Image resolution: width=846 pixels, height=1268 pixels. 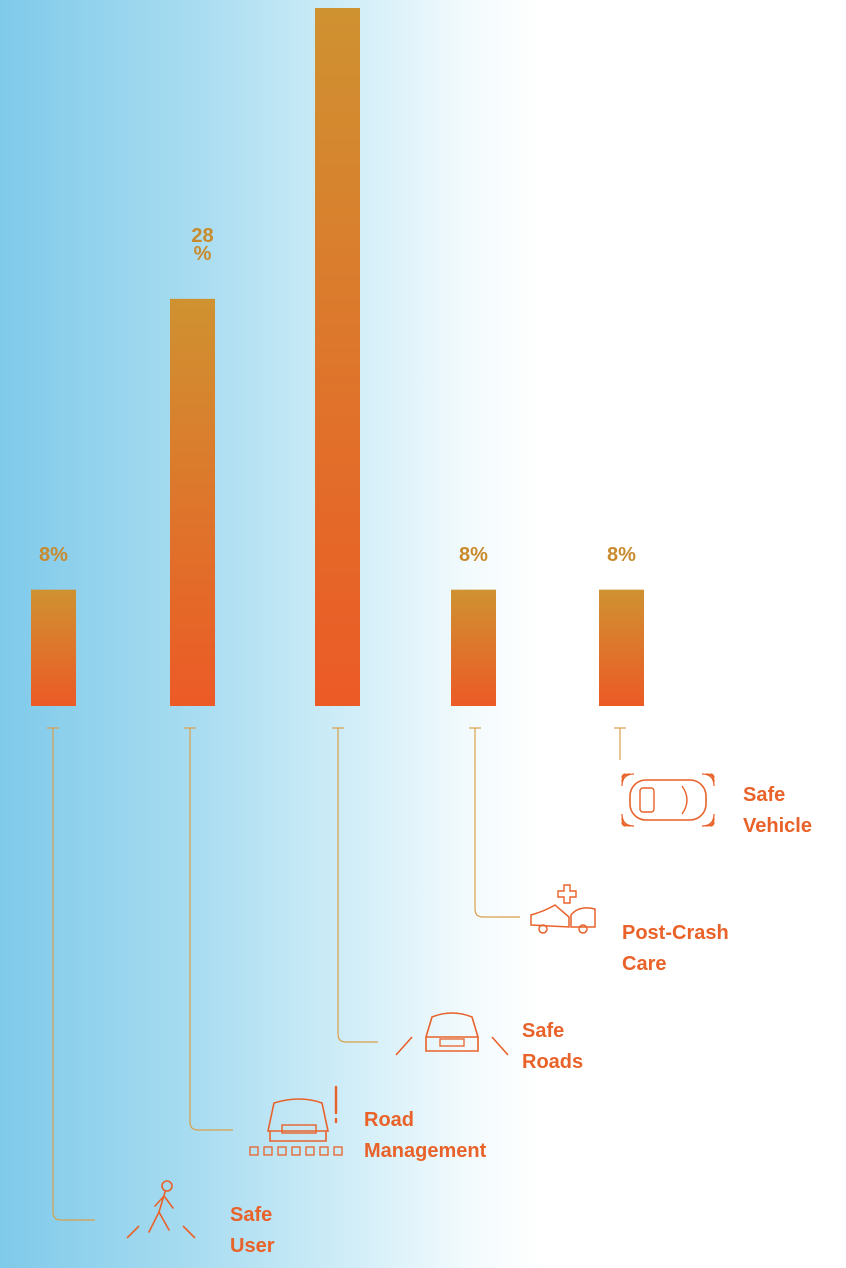 I want to click on category-label-safe-user: Safe User, so click(x=252, y=1231).